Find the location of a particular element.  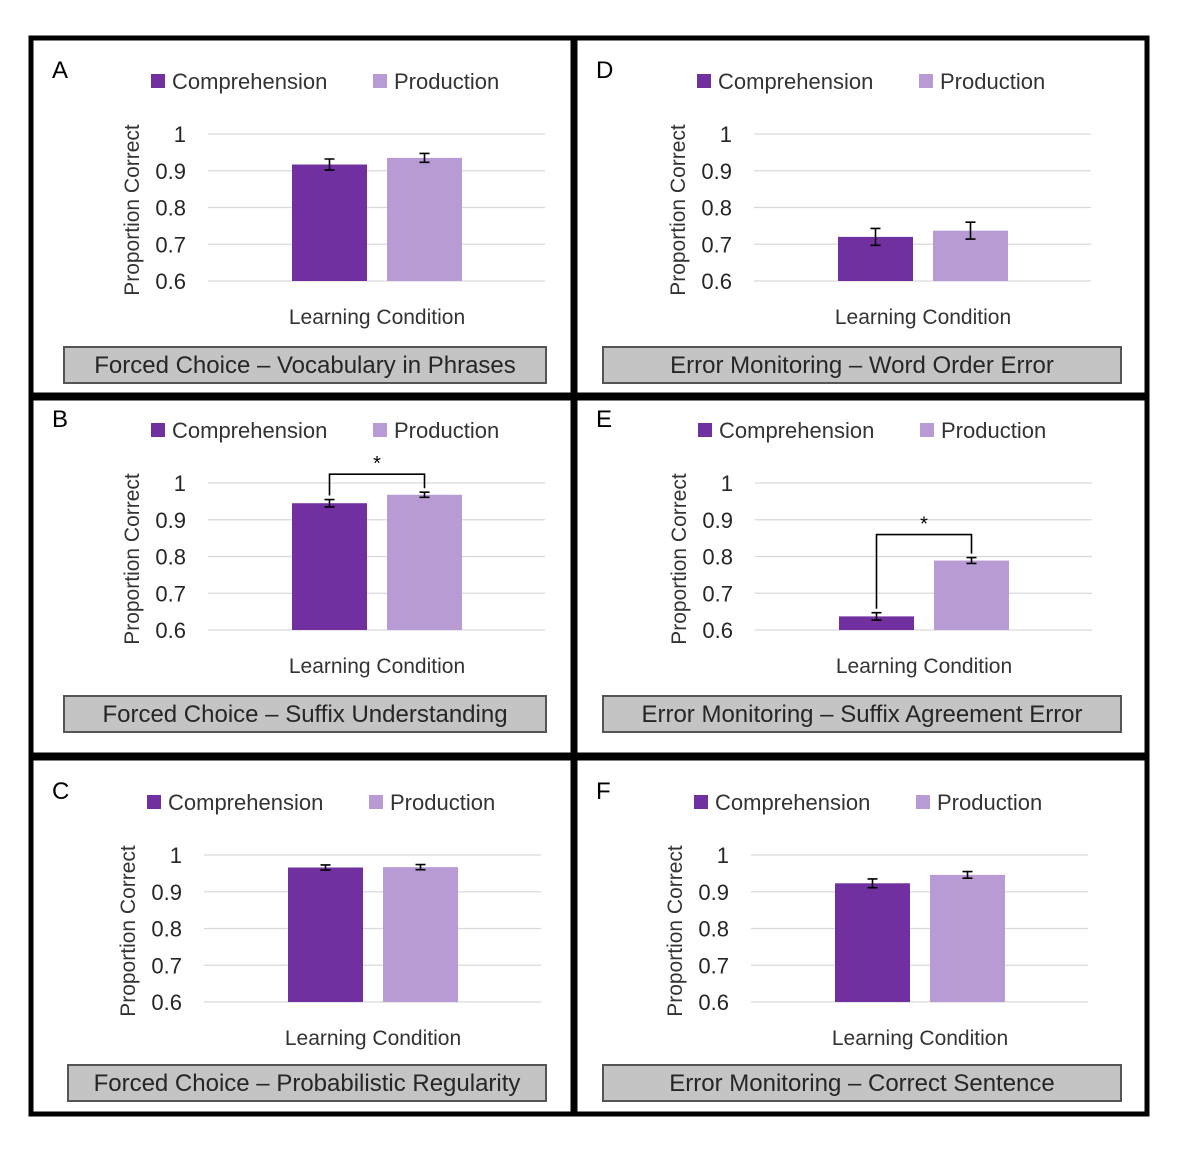

panel-title: Forced Choice – Vocabulary in Phrases is located at coordinates (305, 365).